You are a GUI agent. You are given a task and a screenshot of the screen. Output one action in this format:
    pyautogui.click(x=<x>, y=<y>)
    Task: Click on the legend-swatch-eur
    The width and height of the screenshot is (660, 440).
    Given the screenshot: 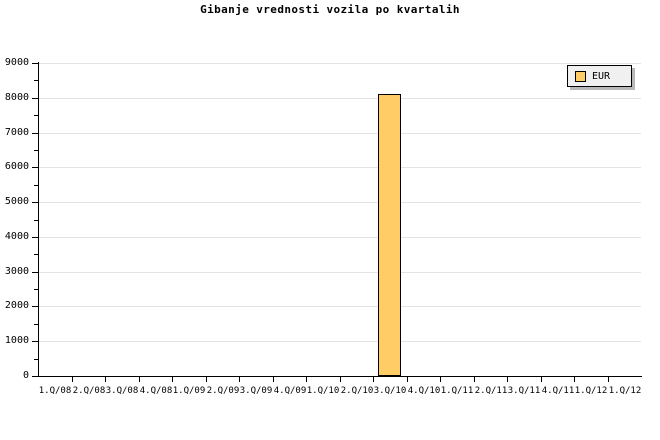 What is the action you would take?
    pyautogui.click(x=580, y=76)
    